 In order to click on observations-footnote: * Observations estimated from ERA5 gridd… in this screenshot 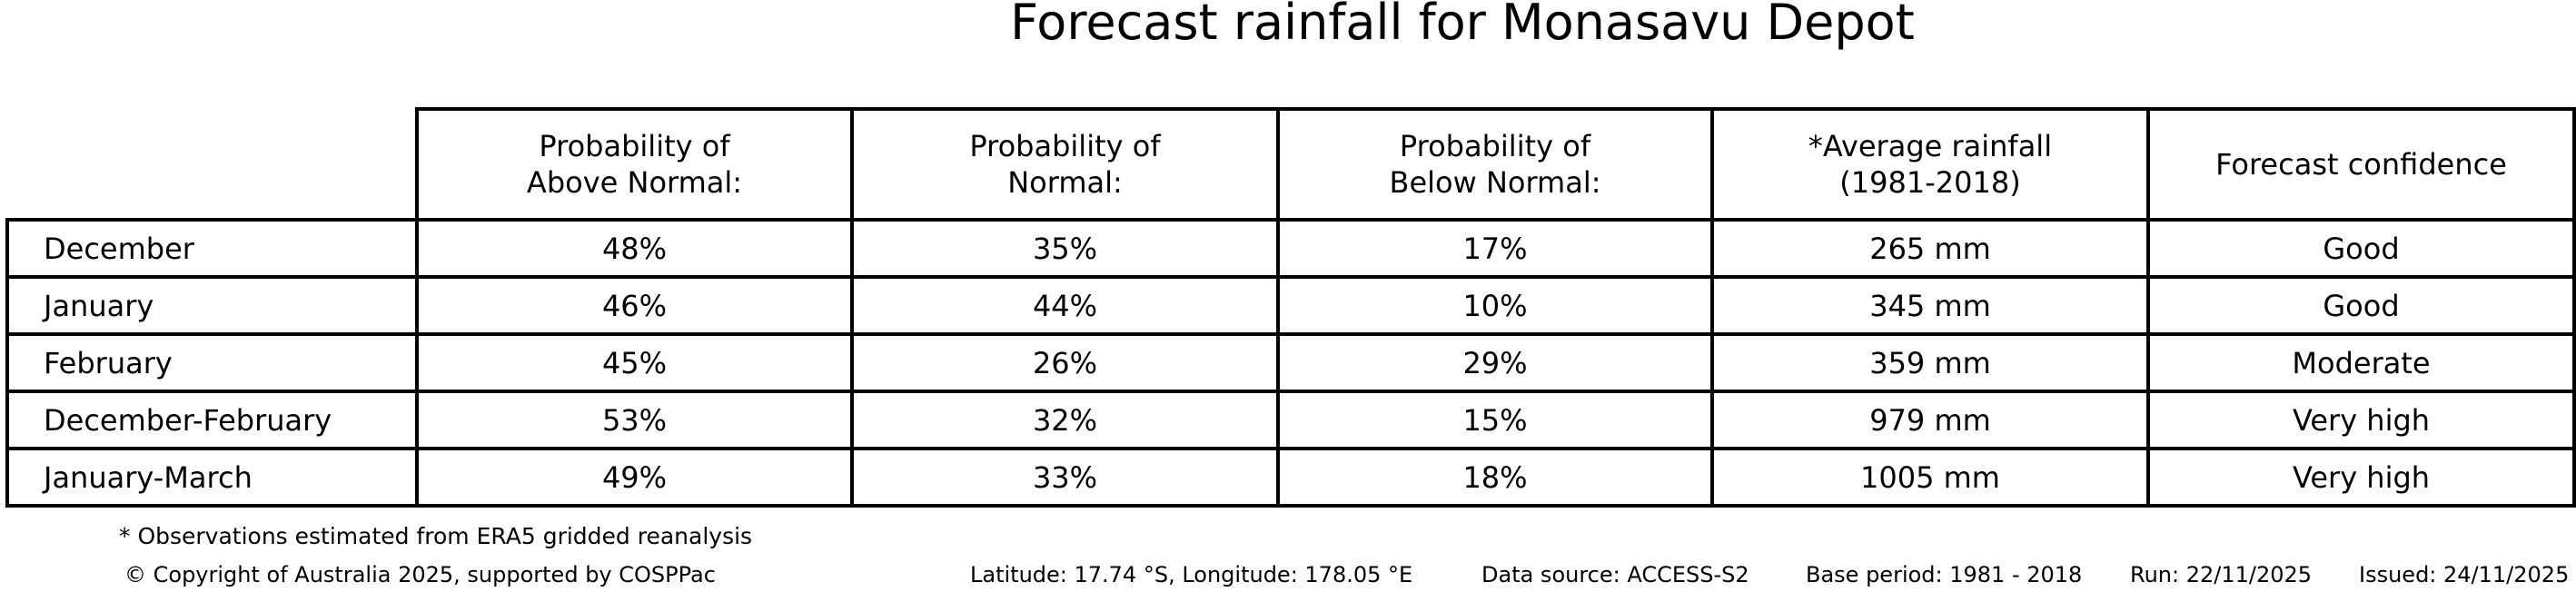, I will do `click(436, 536)`.